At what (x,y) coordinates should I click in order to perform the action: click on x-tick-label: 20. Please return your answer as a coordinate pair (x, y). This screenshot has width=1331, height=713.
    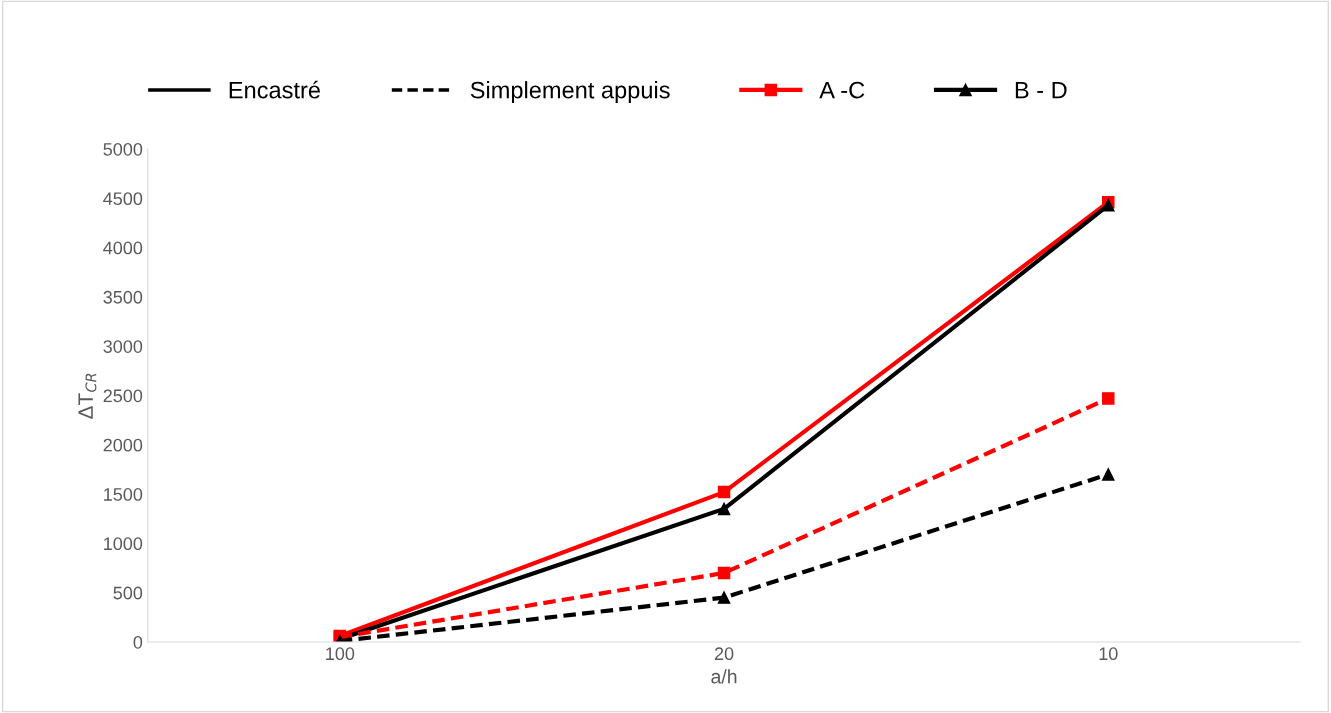
    Looking at the image, I should click on (724, 654).